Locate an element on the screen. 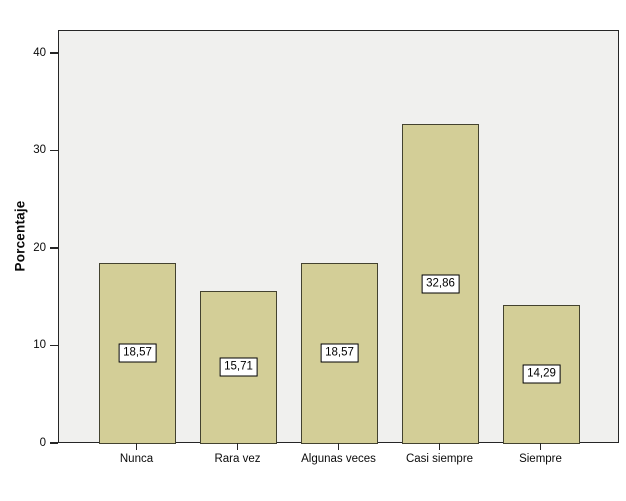  x-category-label: Casi siempre is located at coordinates (439, 459).